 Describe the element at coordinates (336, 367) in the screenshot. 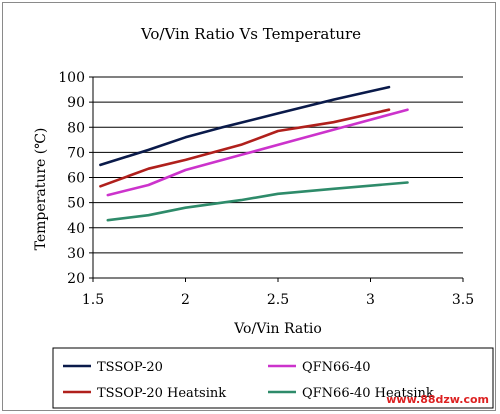

I see `legend-label-2: QFN66-40` at that location.